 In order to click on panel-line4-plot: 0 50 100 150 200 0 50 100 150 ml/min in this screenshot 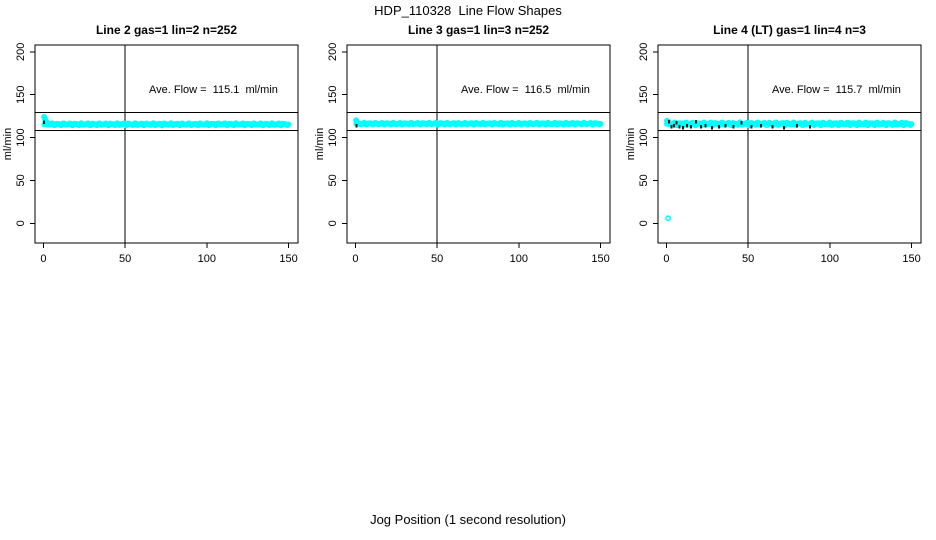, I will do `click(773, 154)`.